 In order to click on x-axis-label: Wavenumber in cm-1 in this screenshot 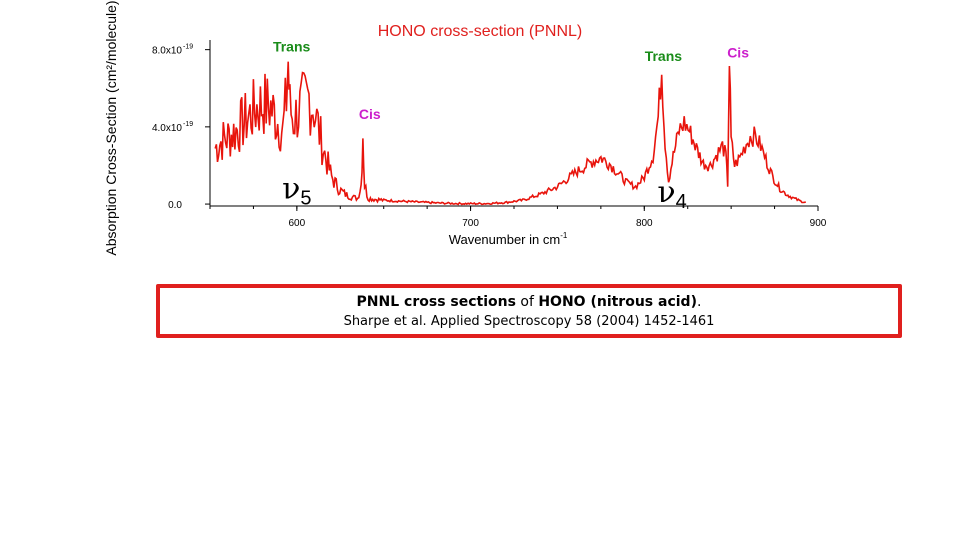, I will do `click(508, 239)`.